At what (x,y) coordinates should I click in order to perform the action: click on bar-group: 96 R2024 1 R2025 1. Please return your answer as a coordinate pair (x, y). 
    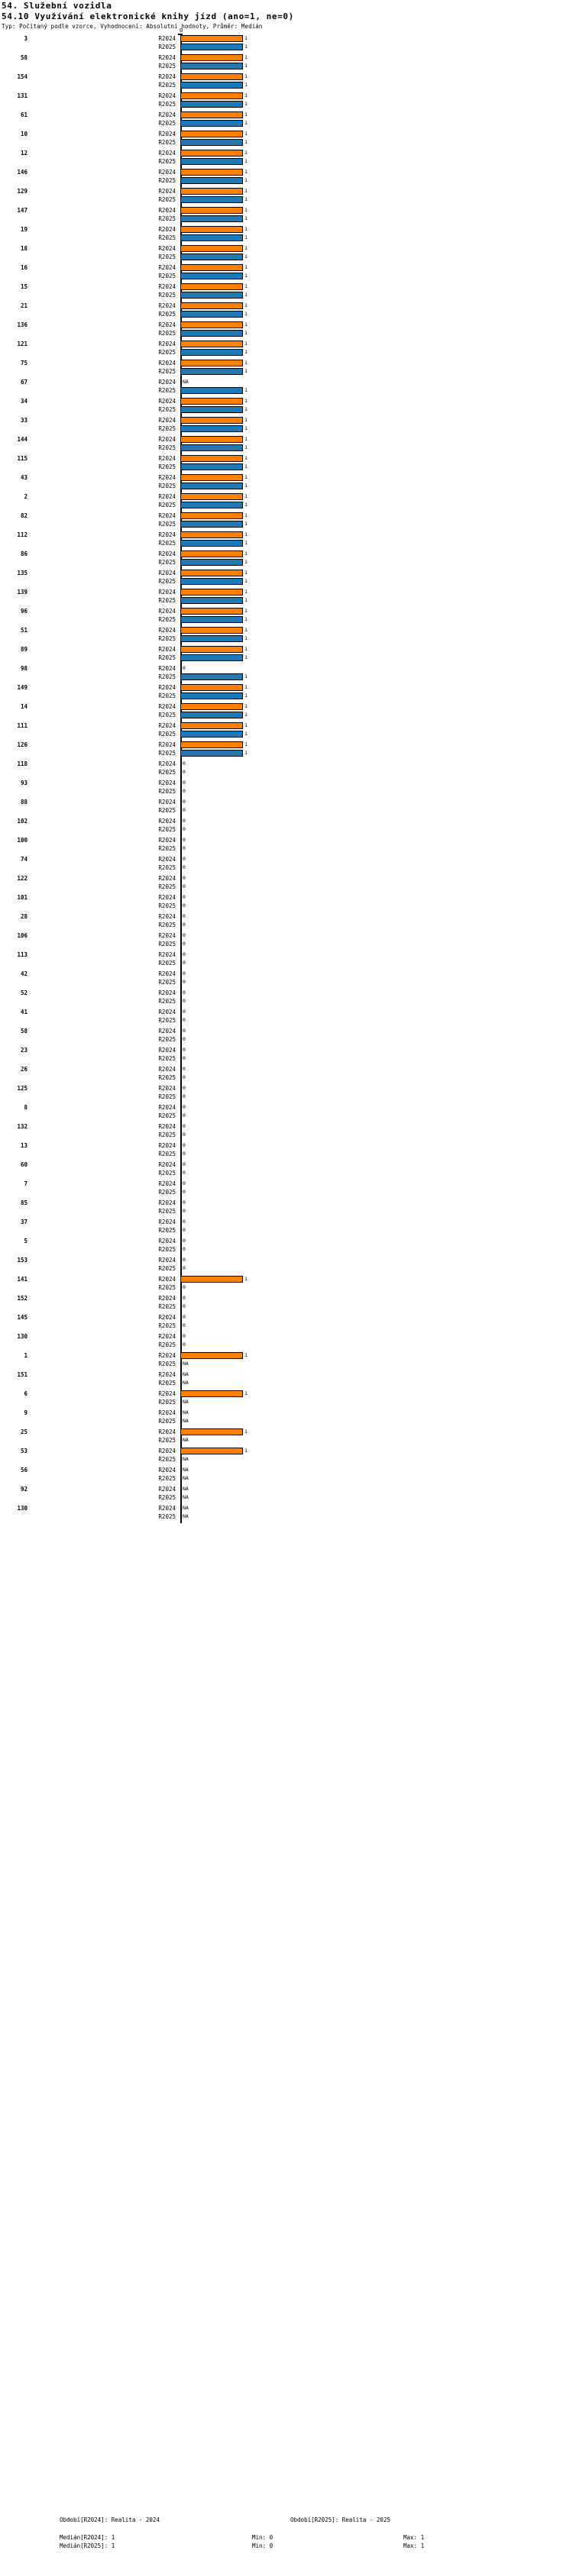
    Looking at the image, I should click on (286, 616).